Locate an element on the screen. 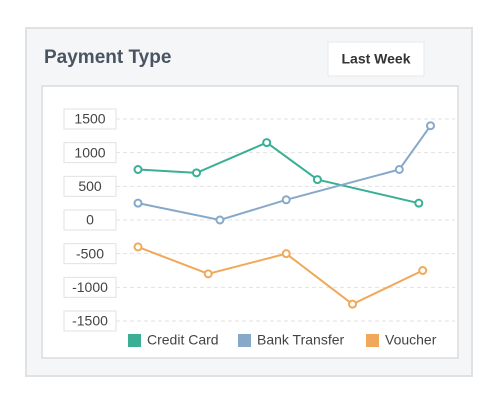  filter-button is located at coordinates (376, 59).